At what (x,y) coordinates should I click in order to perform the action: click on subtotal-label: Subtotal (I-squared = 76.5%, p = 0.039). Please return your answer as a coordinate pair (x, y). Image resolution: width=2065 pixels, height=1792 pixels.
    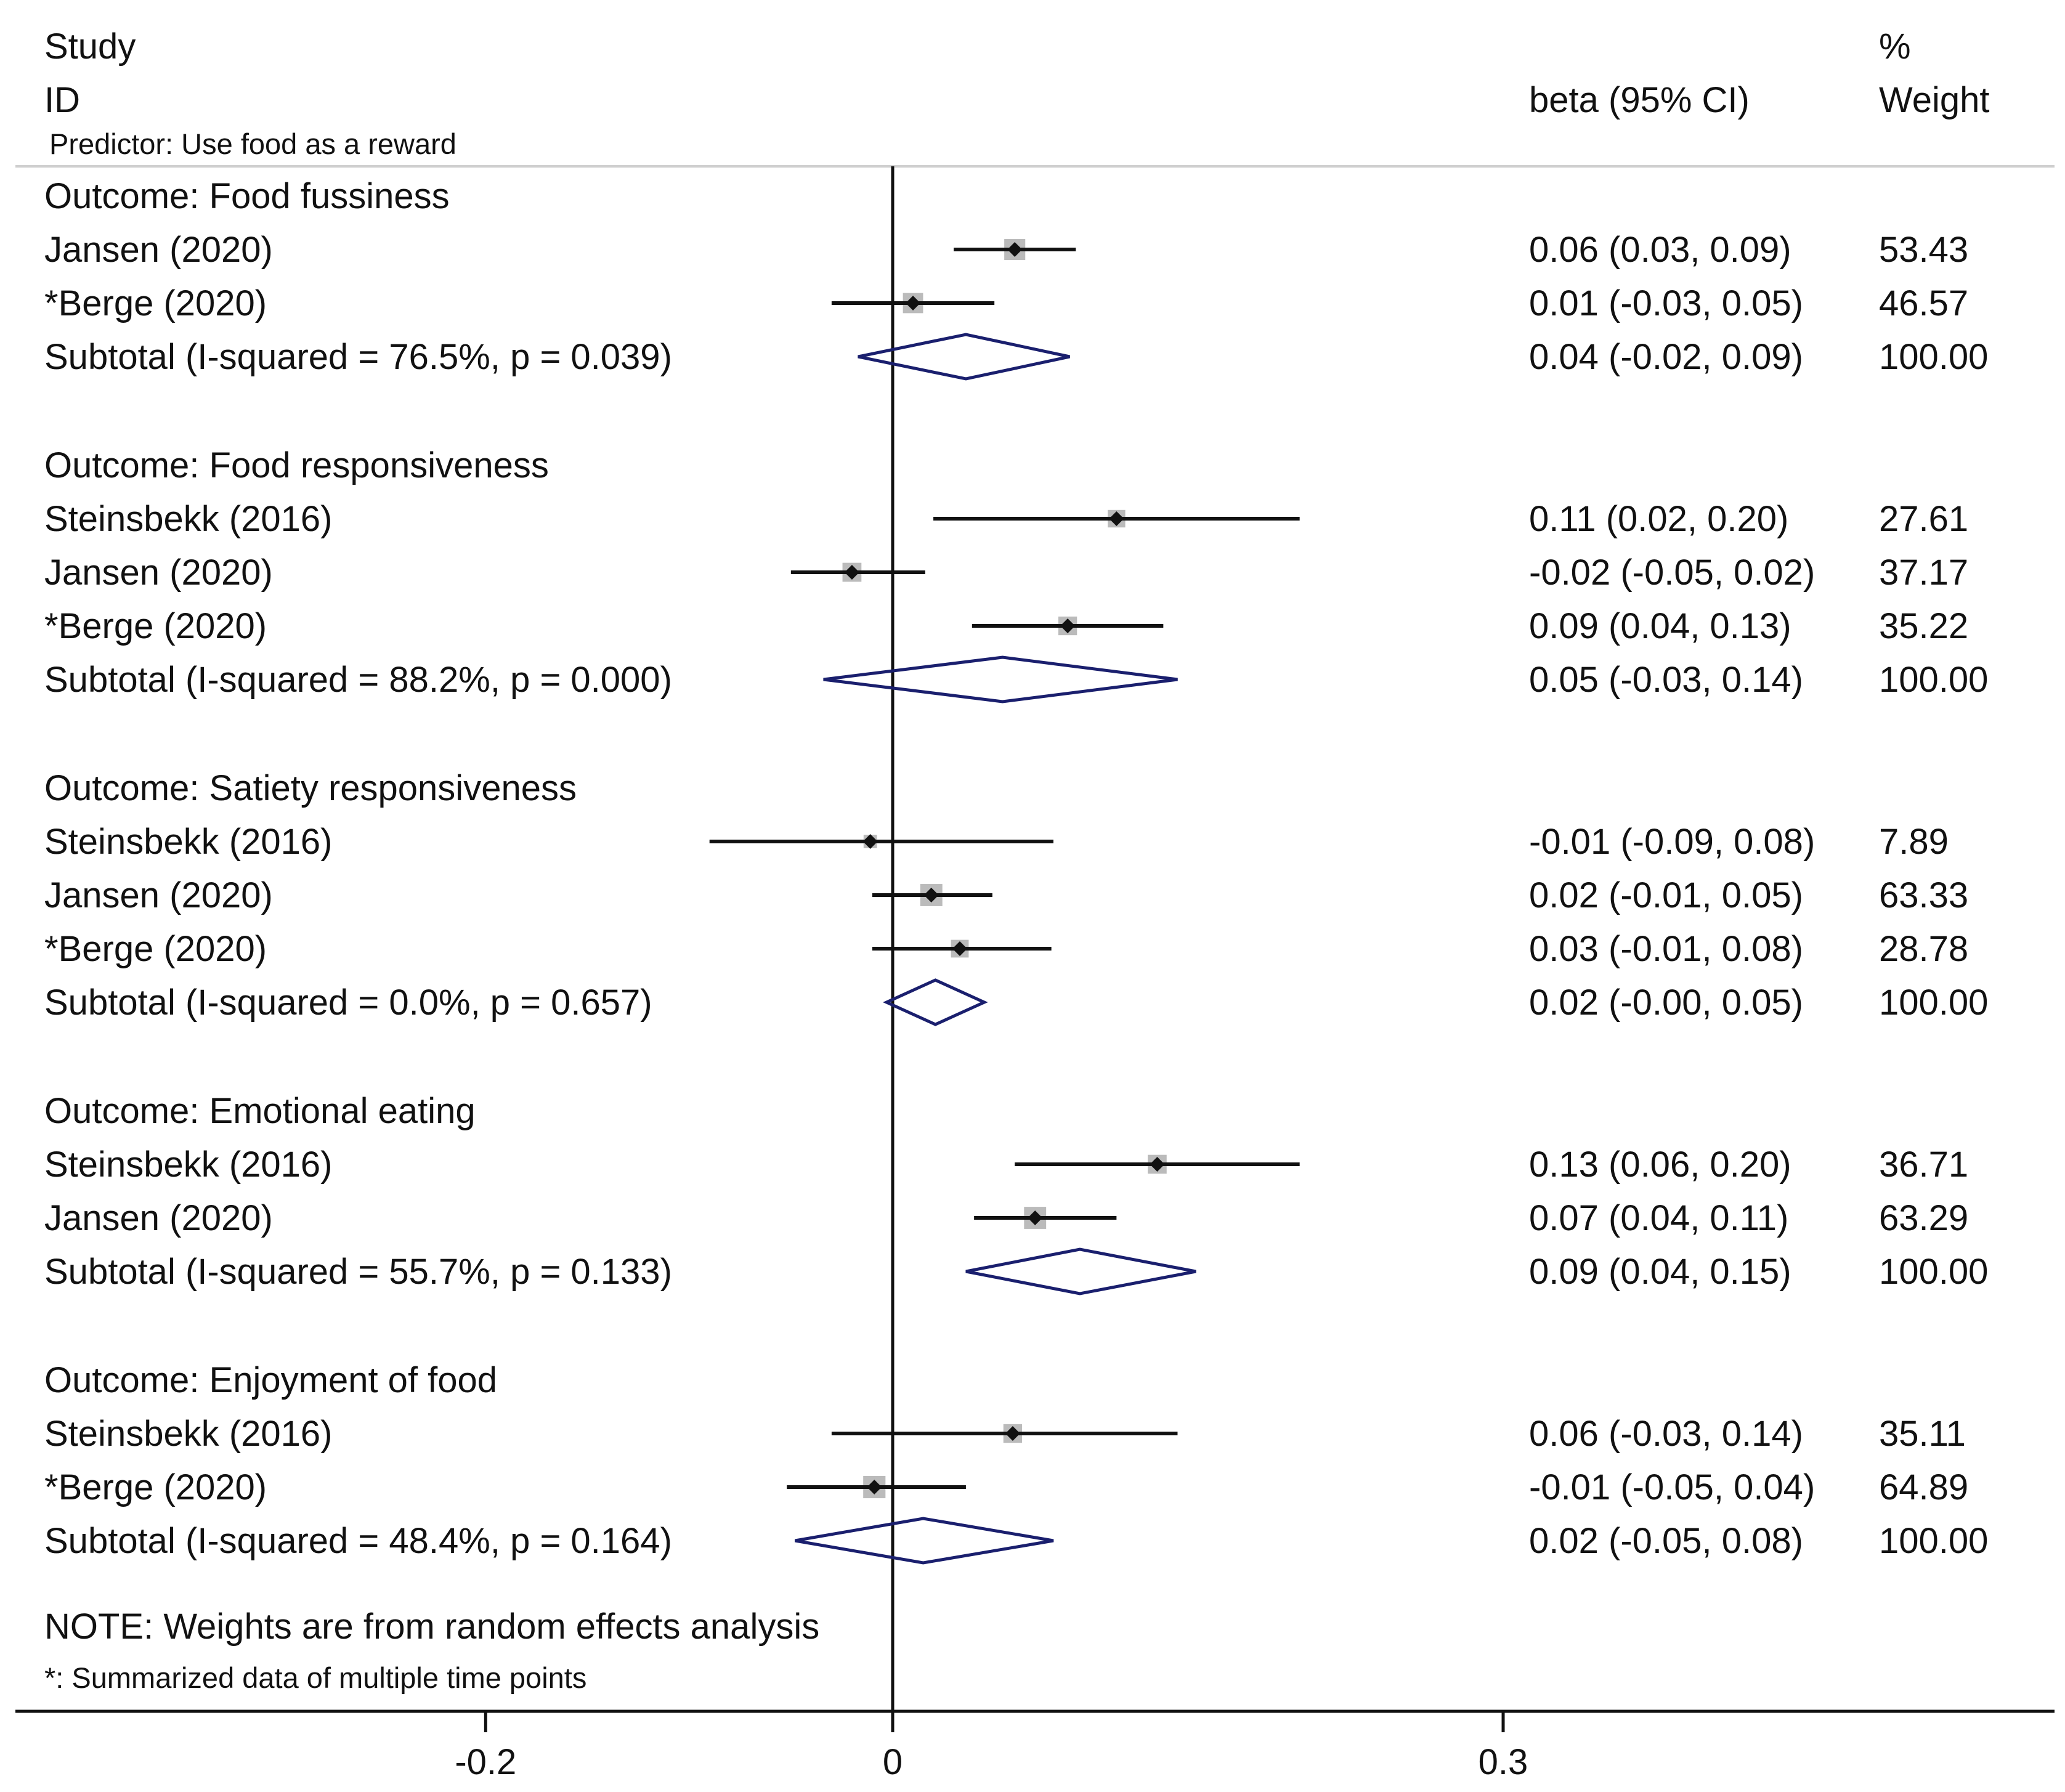
    Looking at the image, I should click on (358, 357).